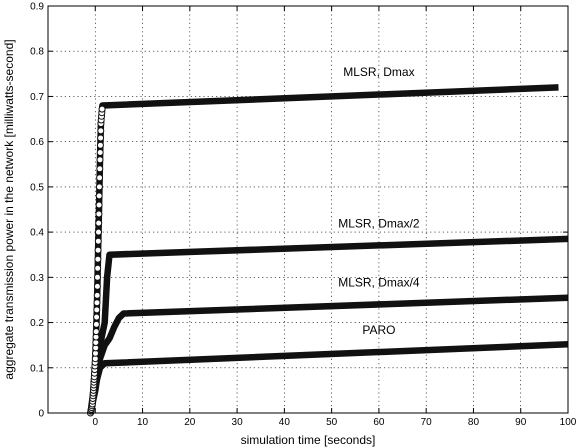 This screenshot has width=576, height=448. Describe the element at coordinates (521, 422) in the screenshot. I see `x-tick-label-9: 90` at that location.